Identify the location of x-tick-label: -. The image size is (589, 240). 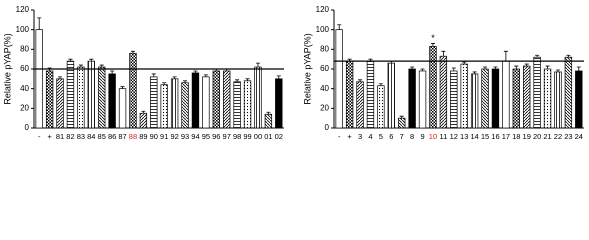
(39, 136).